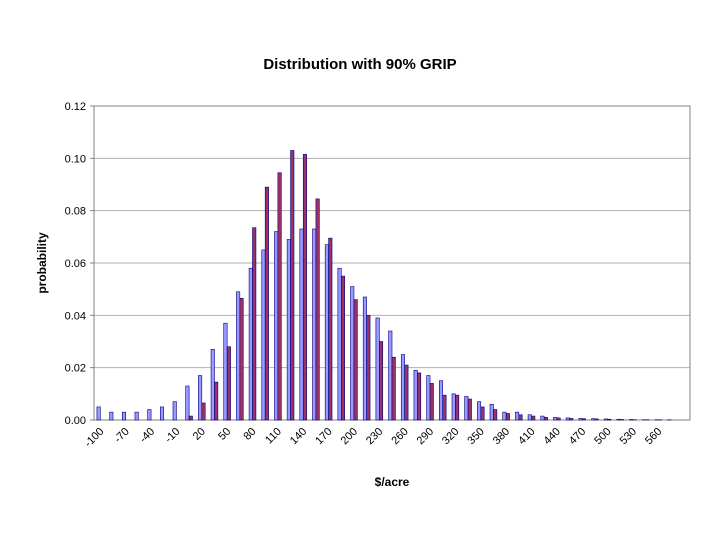 The image size is (720, 540). I want to click on x-tick-label: 350, so click(475, 436).